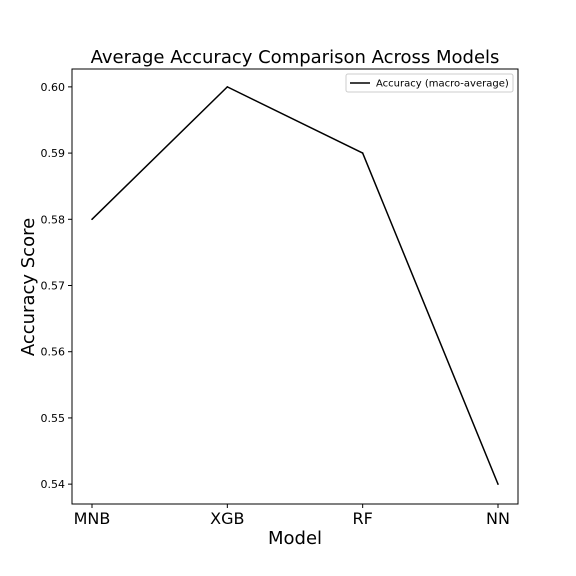 This screenshot has height=576, width=576. I want to click on x-tick-label: NN, so click(498, 518).